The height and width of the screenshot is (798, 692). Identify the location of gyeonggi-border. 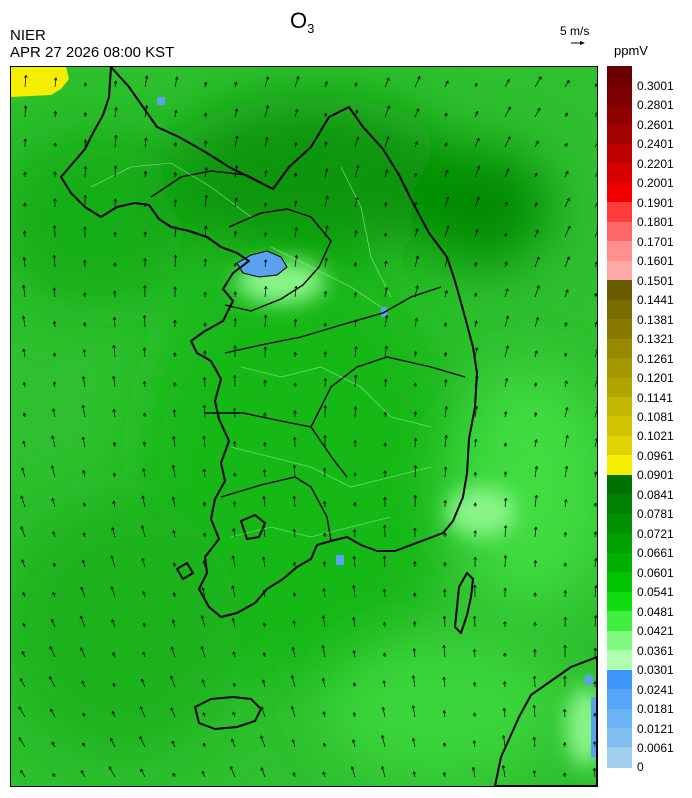
(278, 260).